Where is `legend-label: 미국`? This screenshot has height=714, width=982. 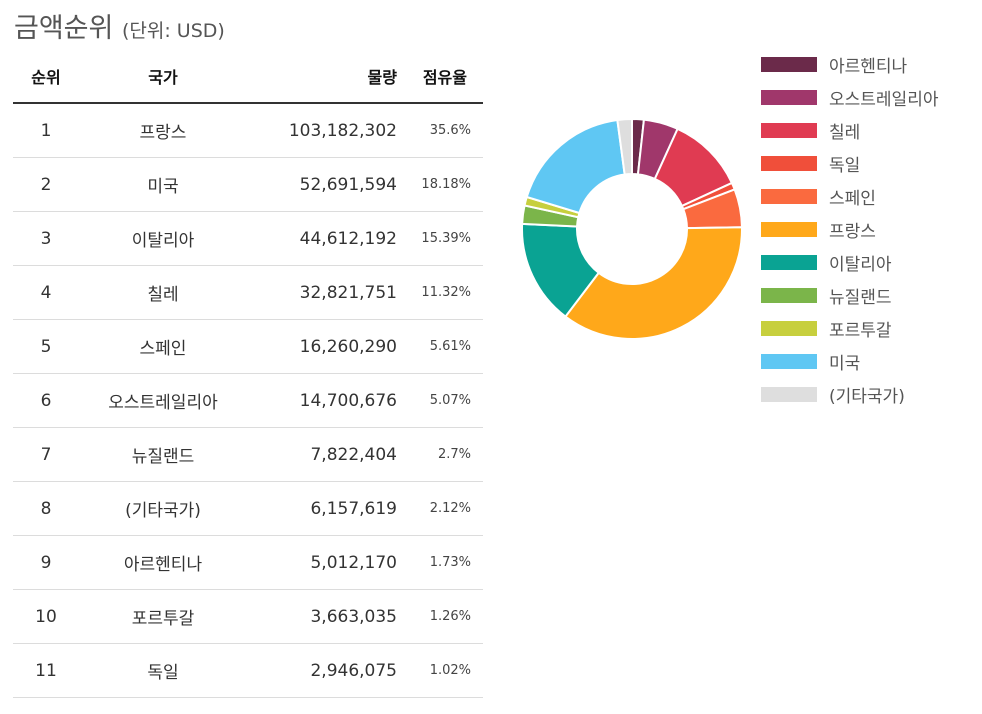 legend-label: 미국 is located at coordinates (845, 364).